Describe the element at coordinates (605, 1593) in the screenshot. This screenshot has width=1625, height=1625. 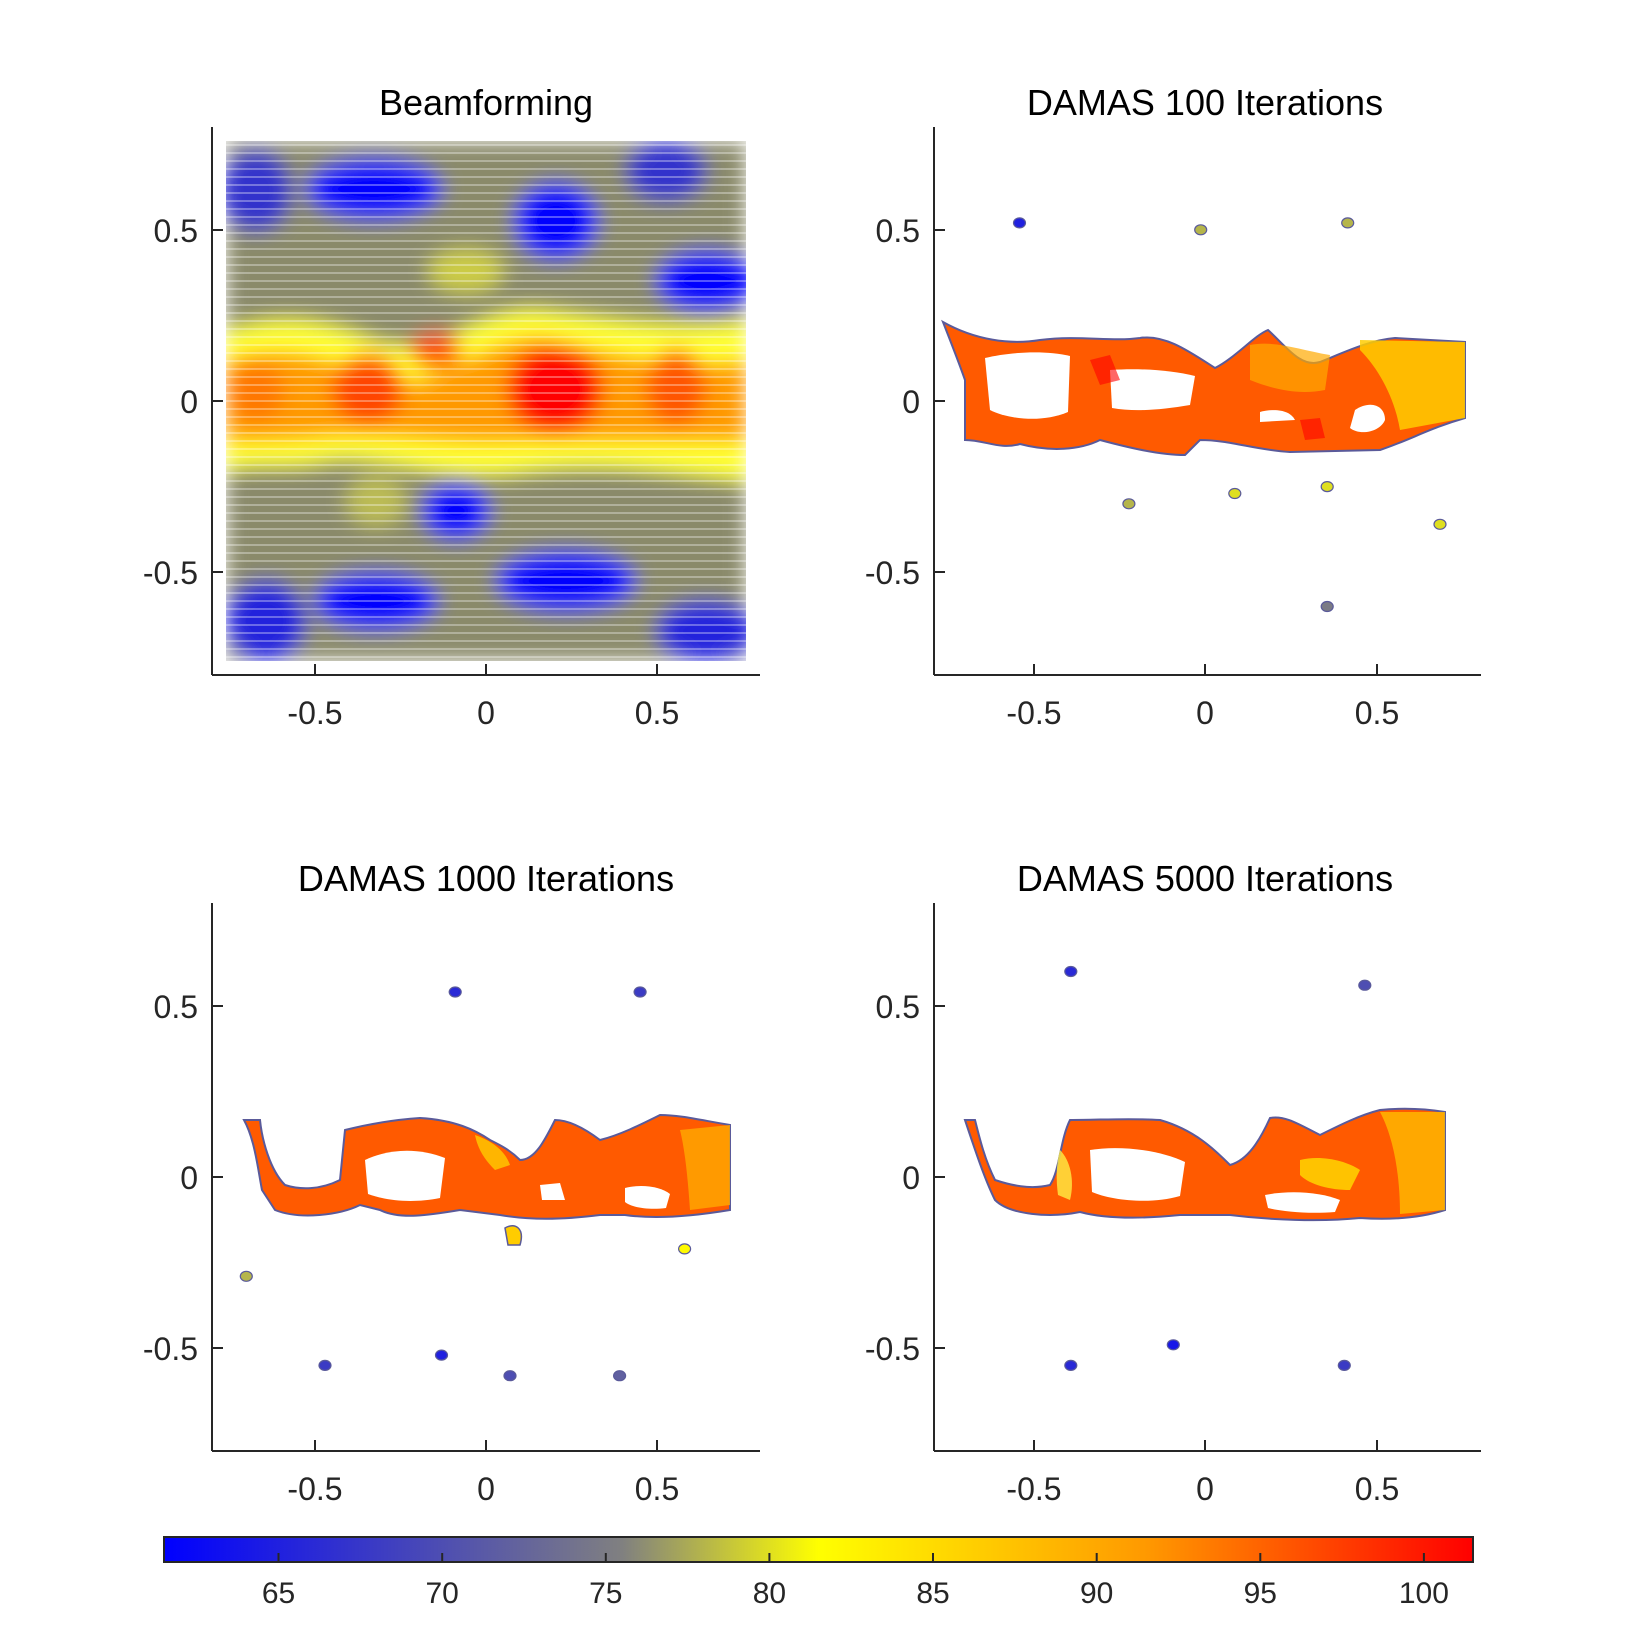
I see `colorbar-tick-label: 75` at that location.